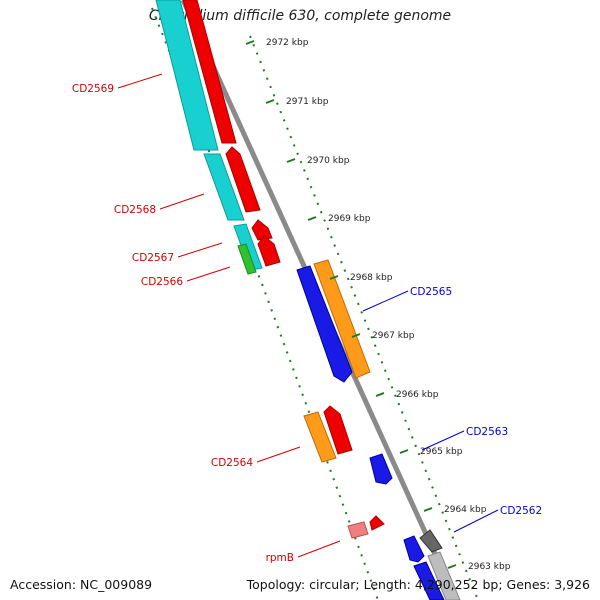 This screenshot has width=600, height=600. What do you see at coordinates (135, 210) in the screenshot?
I see `gene-label-cd2568: CD2568` at bounding box center [135, 210].